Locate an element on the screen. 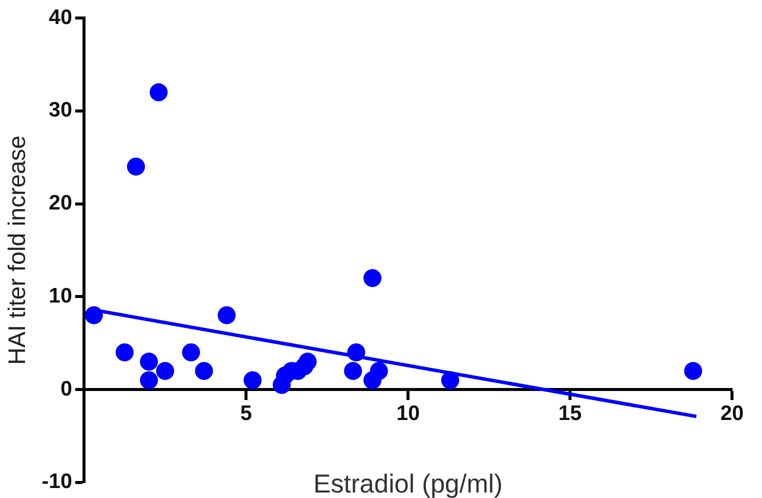 The height and width of the screenshot is (498, 762). x-tick-label: 15 is located at coordinates (570, 413).